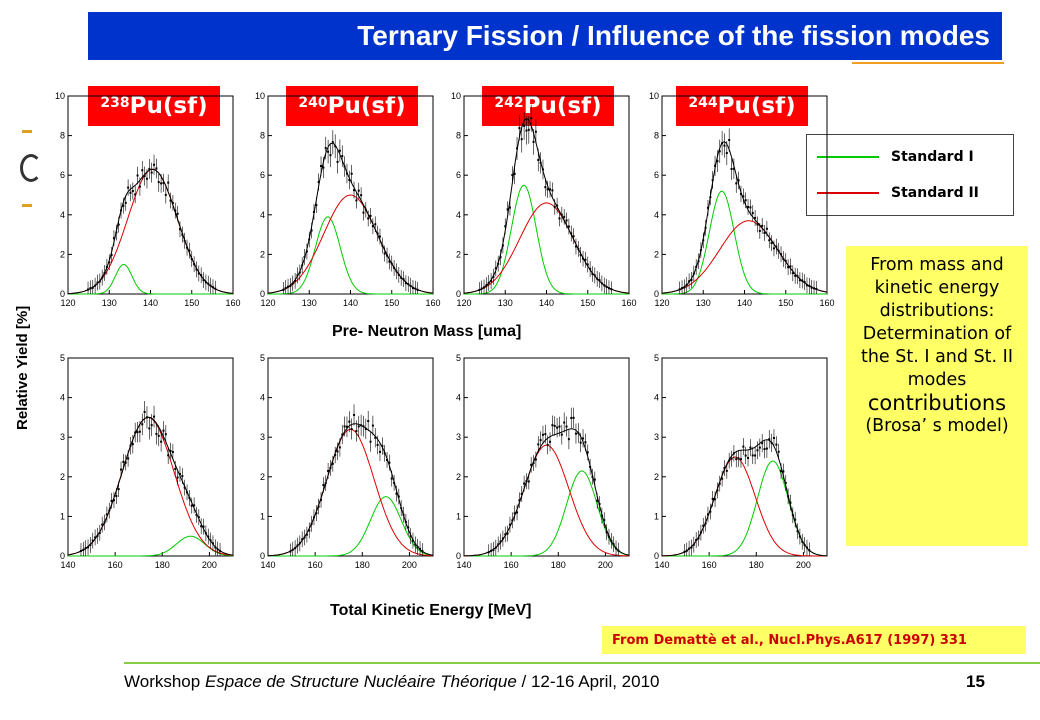  I want to click on panel-label-238-text: Pu(sf), so click(168, 106).